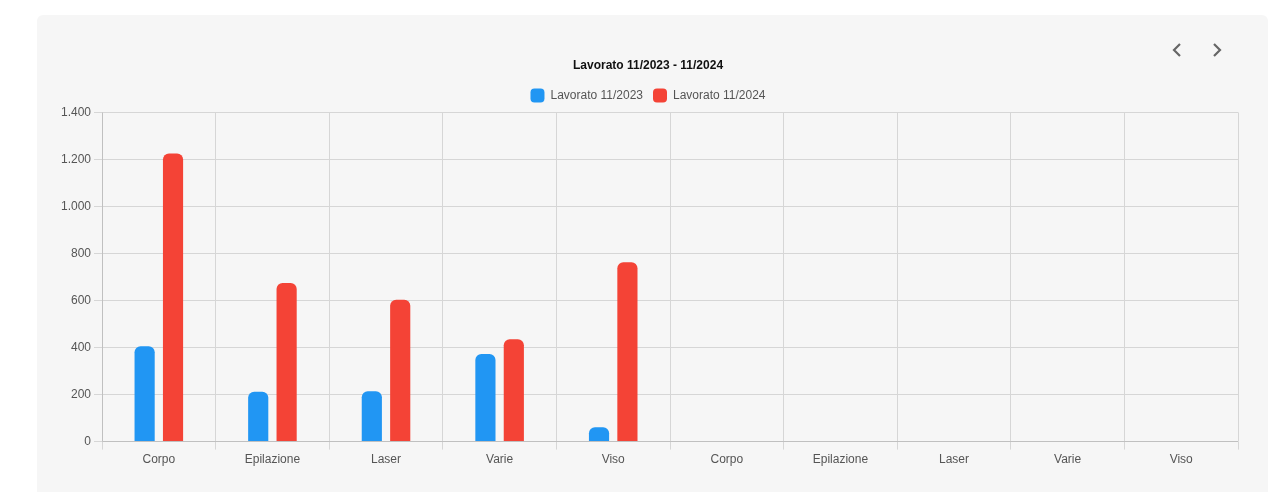 This screenshot has width=1285, height=492. Describe the element at coordinates (81, 346) in the screenshot. I see `y-tick-label: 400` at that location.